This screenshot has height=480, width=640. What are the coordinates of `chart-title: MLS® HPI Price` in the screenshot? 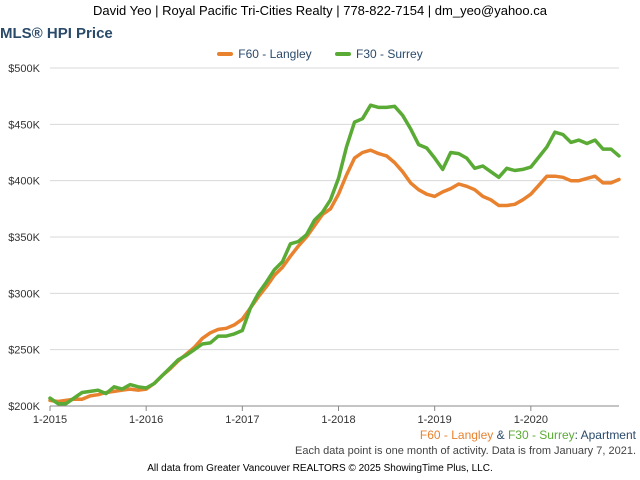 It's located at (56, 33).